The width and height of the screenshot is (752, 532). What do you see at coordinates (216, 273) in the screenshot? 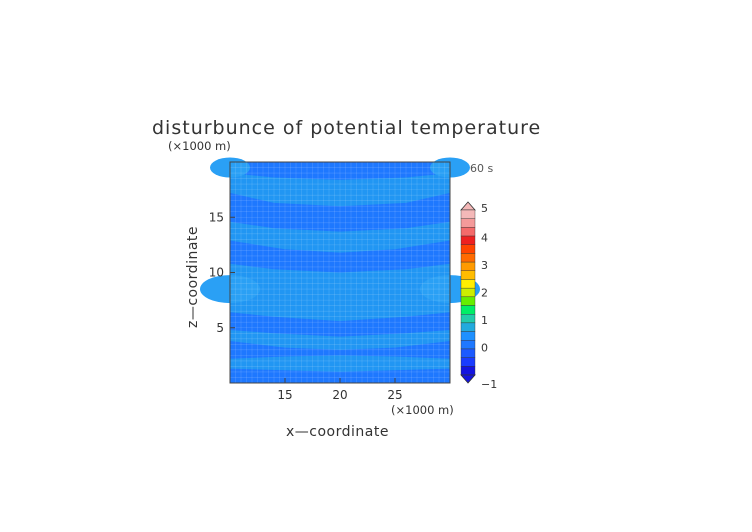
I see `y-tick-label: 10` at bounding box center [216, 273].